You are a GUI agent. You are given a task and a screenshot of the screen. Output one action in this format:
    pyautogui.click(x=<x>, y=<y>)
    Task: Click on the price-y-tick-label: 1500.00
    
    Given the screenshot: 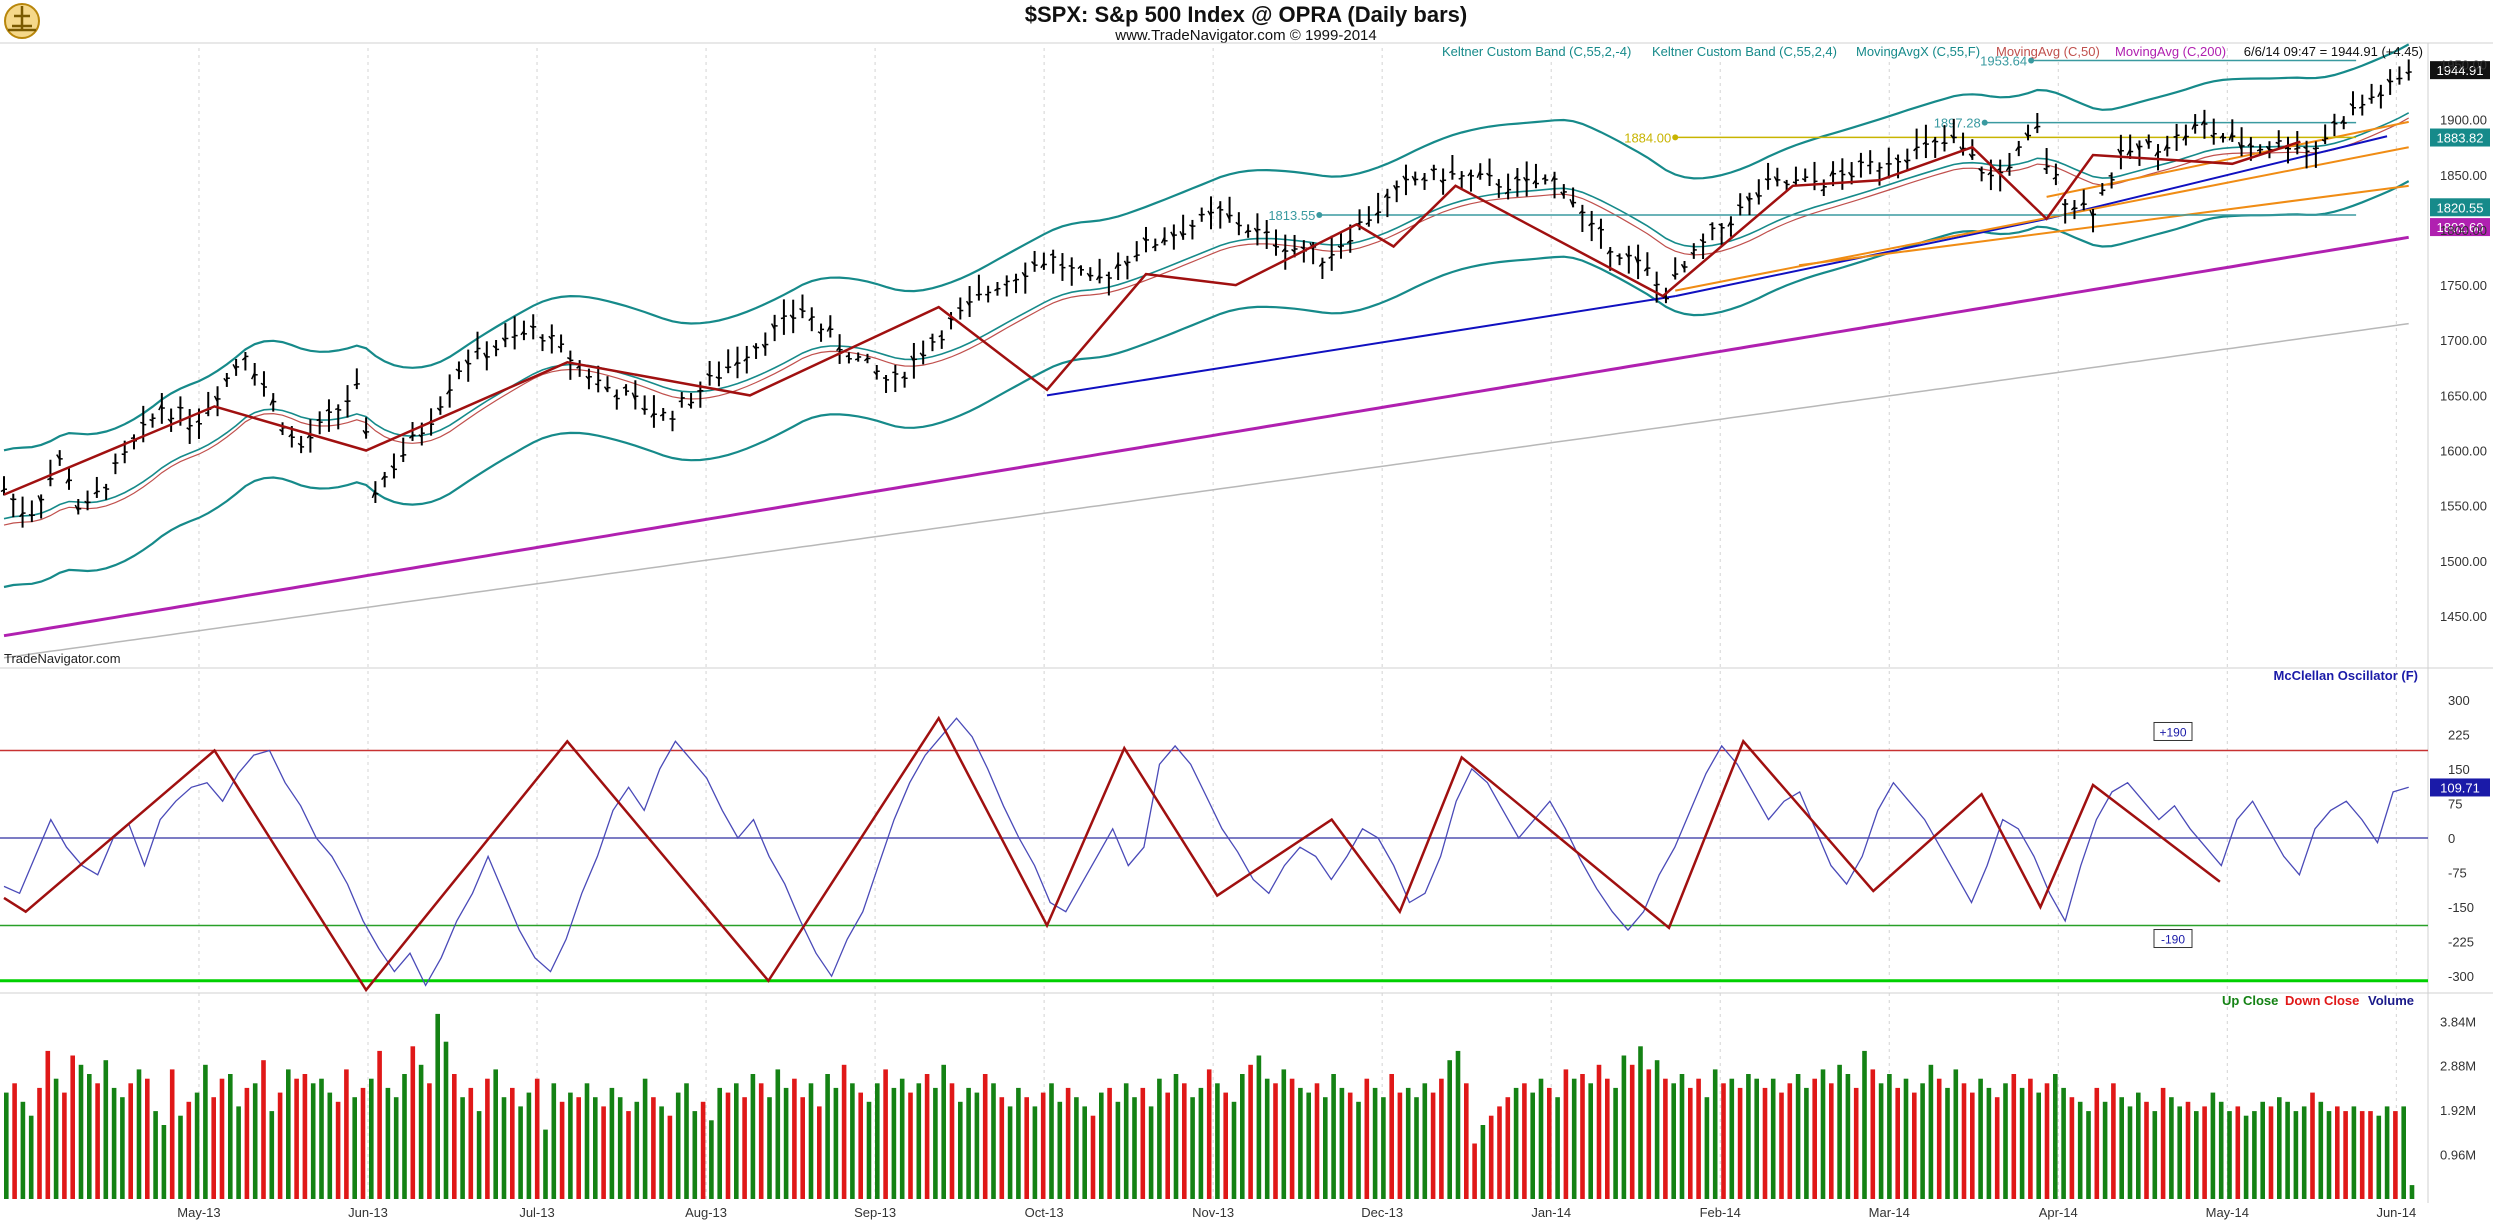 What is the action you would take?
    pyautogui.click(x=2463, y=561)
    